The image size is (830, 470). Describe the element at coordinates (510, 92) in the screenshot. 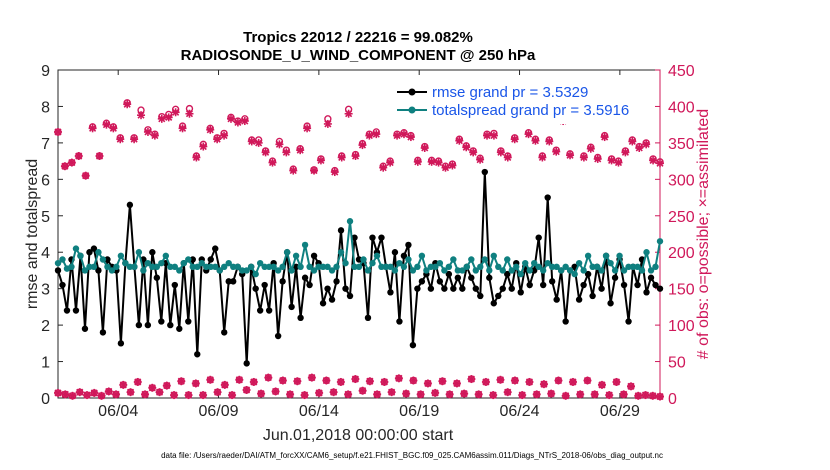

I see `legend-rmse-label: rmse grand pr = 3.5329` at that location.